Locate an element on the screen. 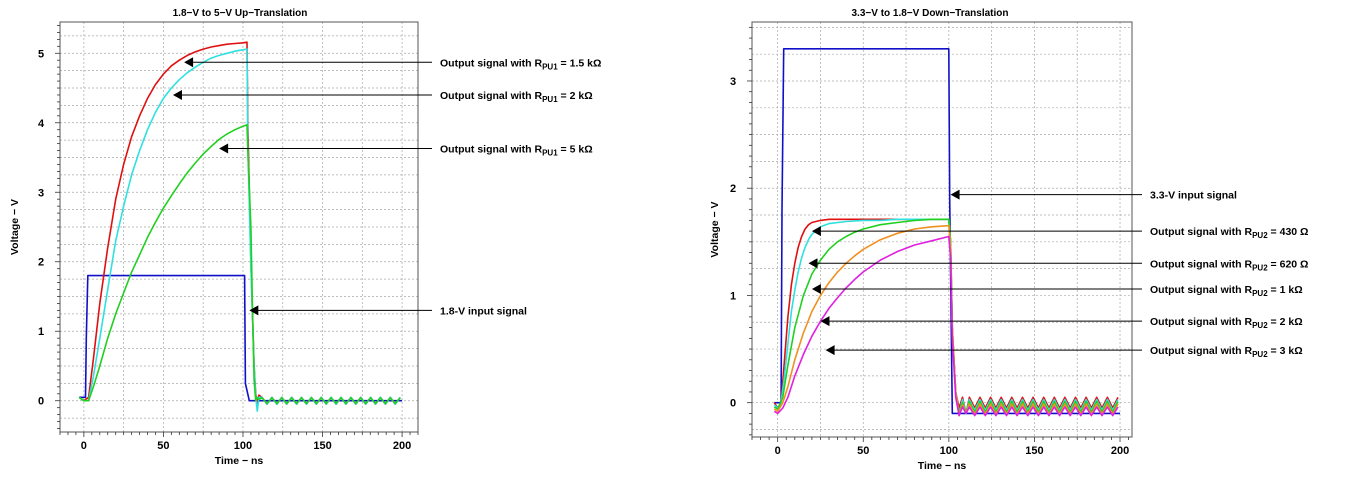 Image resolution: width=1356 pixels, height=486 pixels. annotation-label: Output signal with RPU1 = 1.5 kΩ is located at coordinates (520, 64).